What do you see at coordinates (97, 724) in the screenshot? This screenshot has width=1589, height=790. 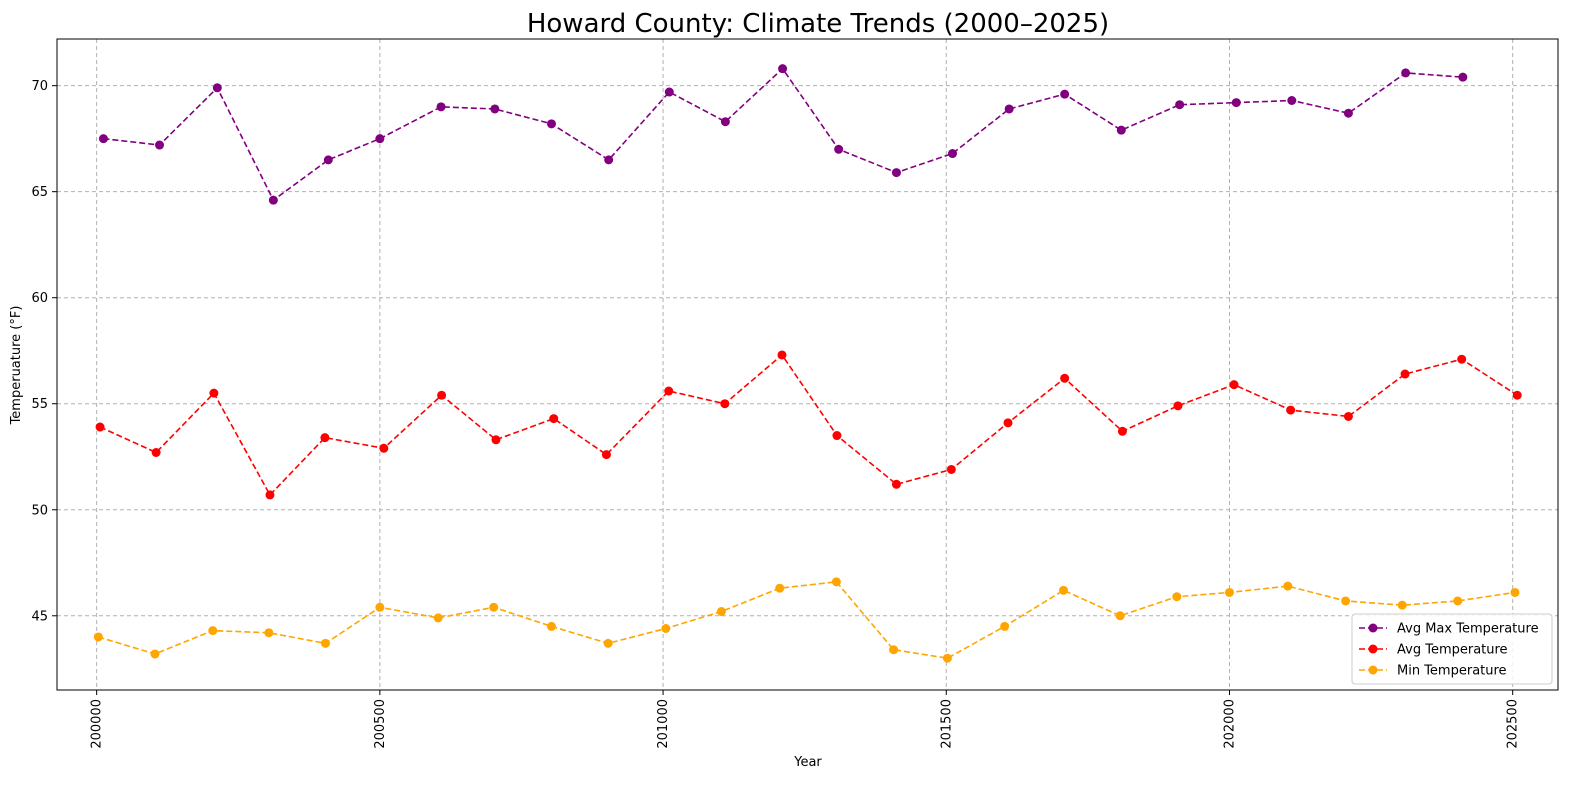 I see `x-tick-label: 200000` at bounding box center [97, 724].